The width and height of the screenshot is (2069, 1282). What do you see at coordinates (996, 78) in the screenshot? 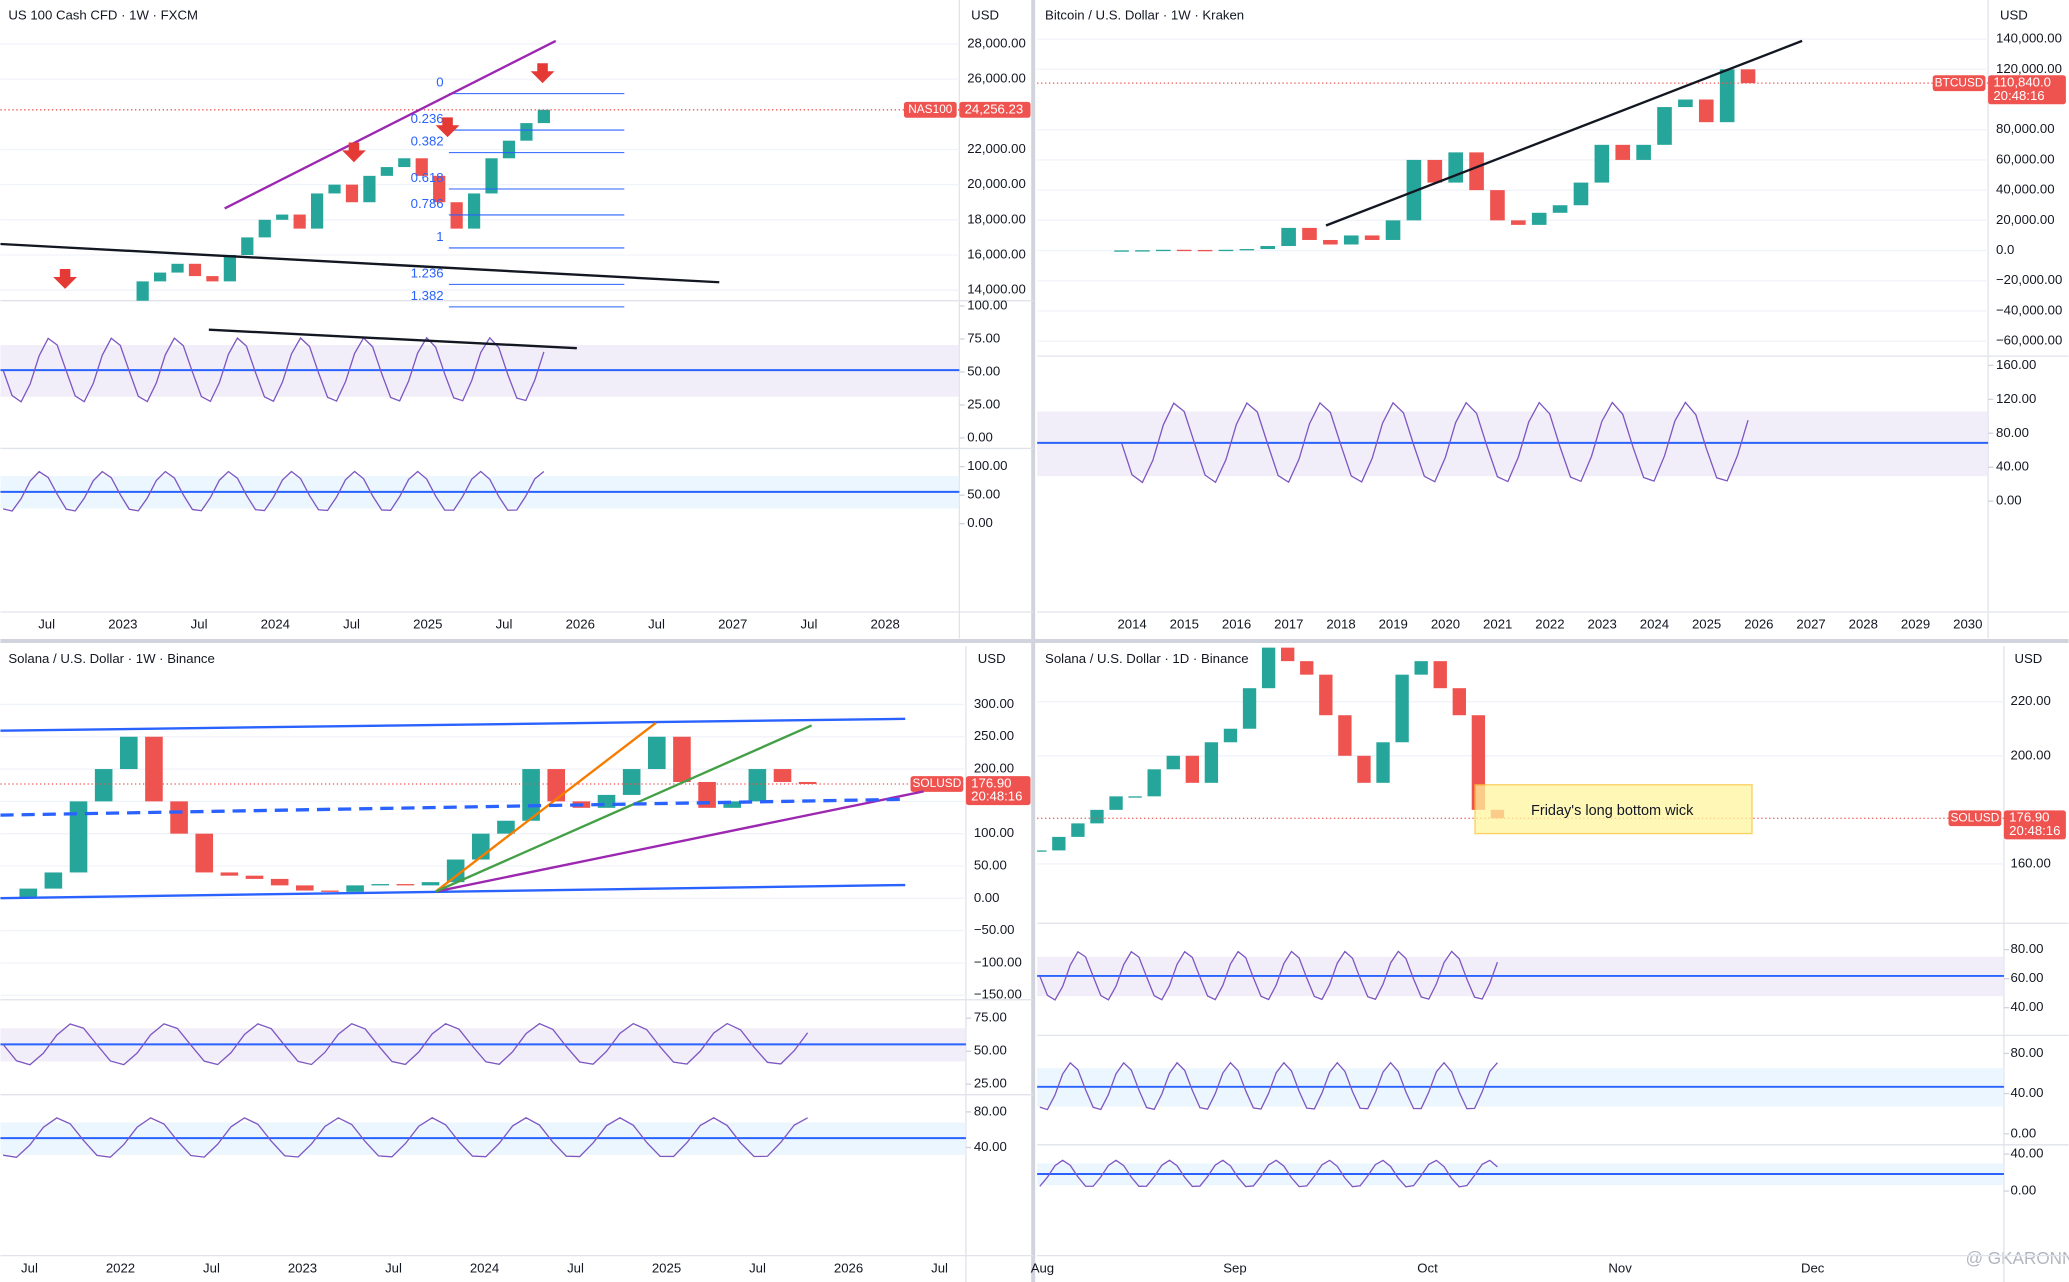
I see `y-tick-label: 26,000.00` at bounding box center [996, 78].